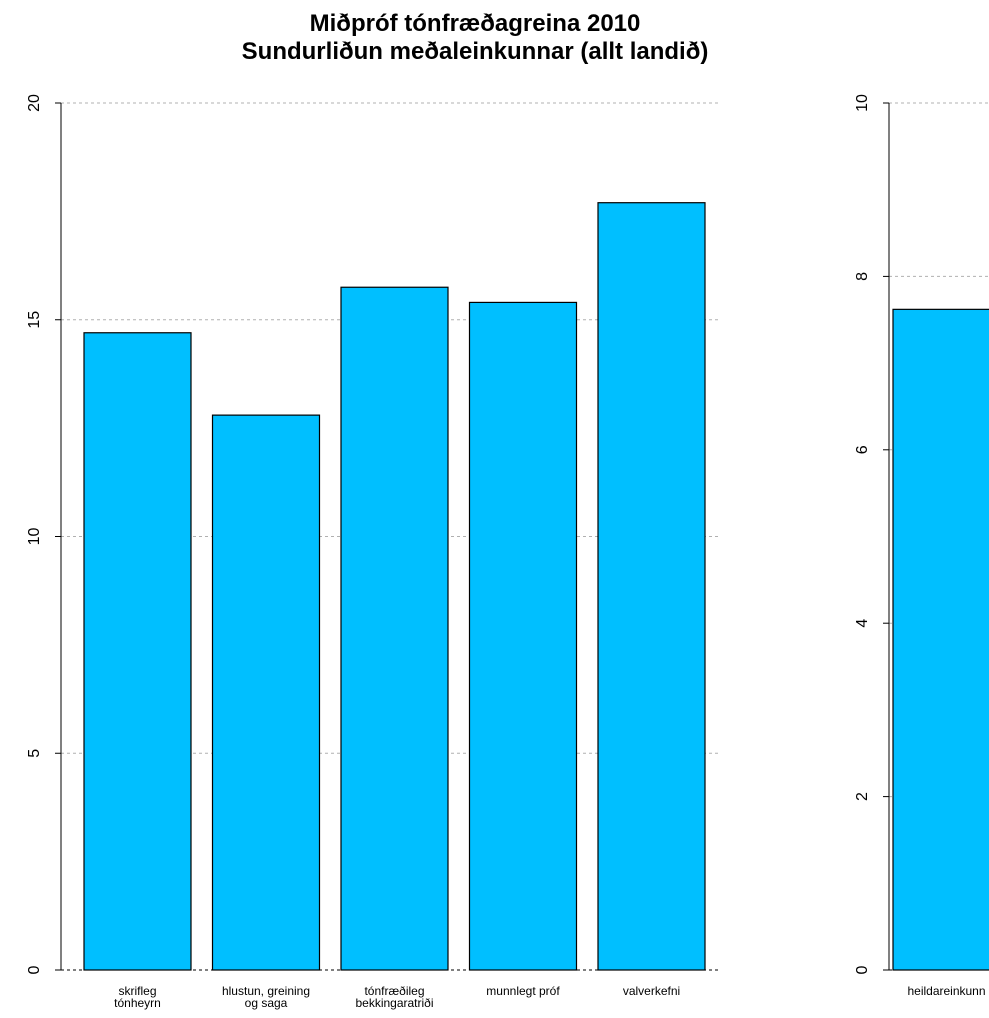  What do you see at coordinates (34, 753) in the screenshot?
I see `y-tick-label: 5` at bounding box center [34, 753].